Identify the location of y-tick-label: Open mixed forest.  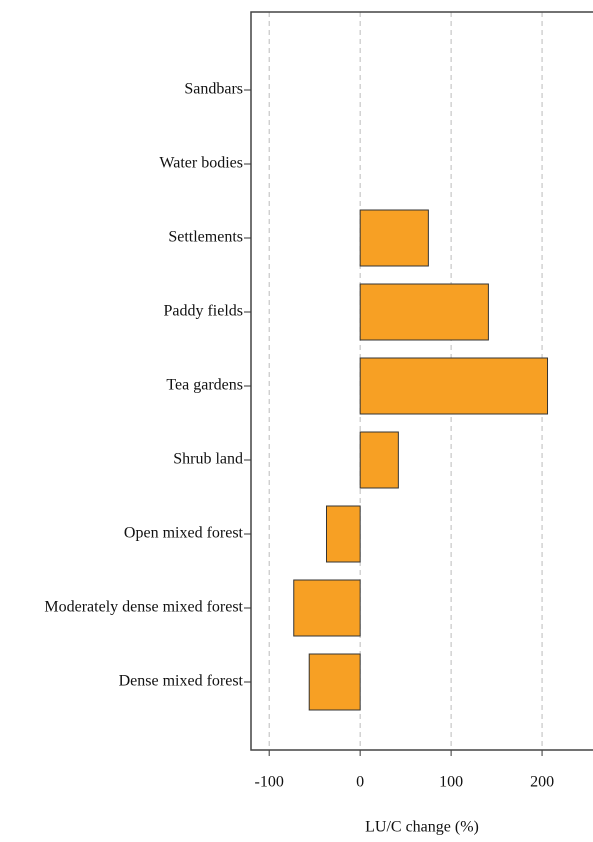
(184, 533).